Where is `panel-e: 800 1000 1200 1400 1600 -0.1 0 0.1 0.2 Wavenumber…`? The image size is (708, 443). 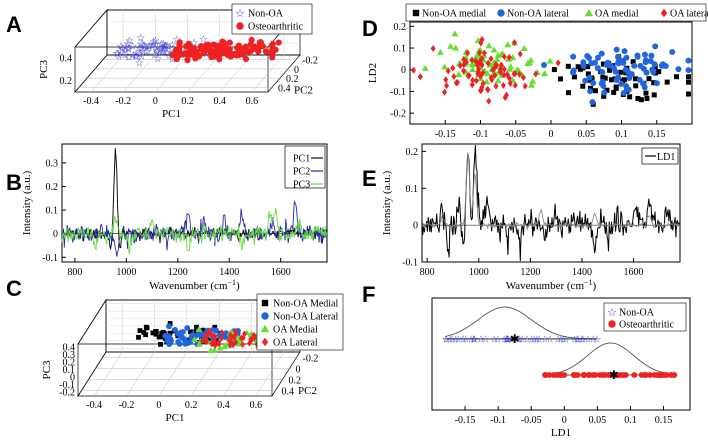 panel-e: 800 1000 1200 1400 1600 -0.1 0 0.1 0.2 Wavenumber… is located at coordinates (531, 217).